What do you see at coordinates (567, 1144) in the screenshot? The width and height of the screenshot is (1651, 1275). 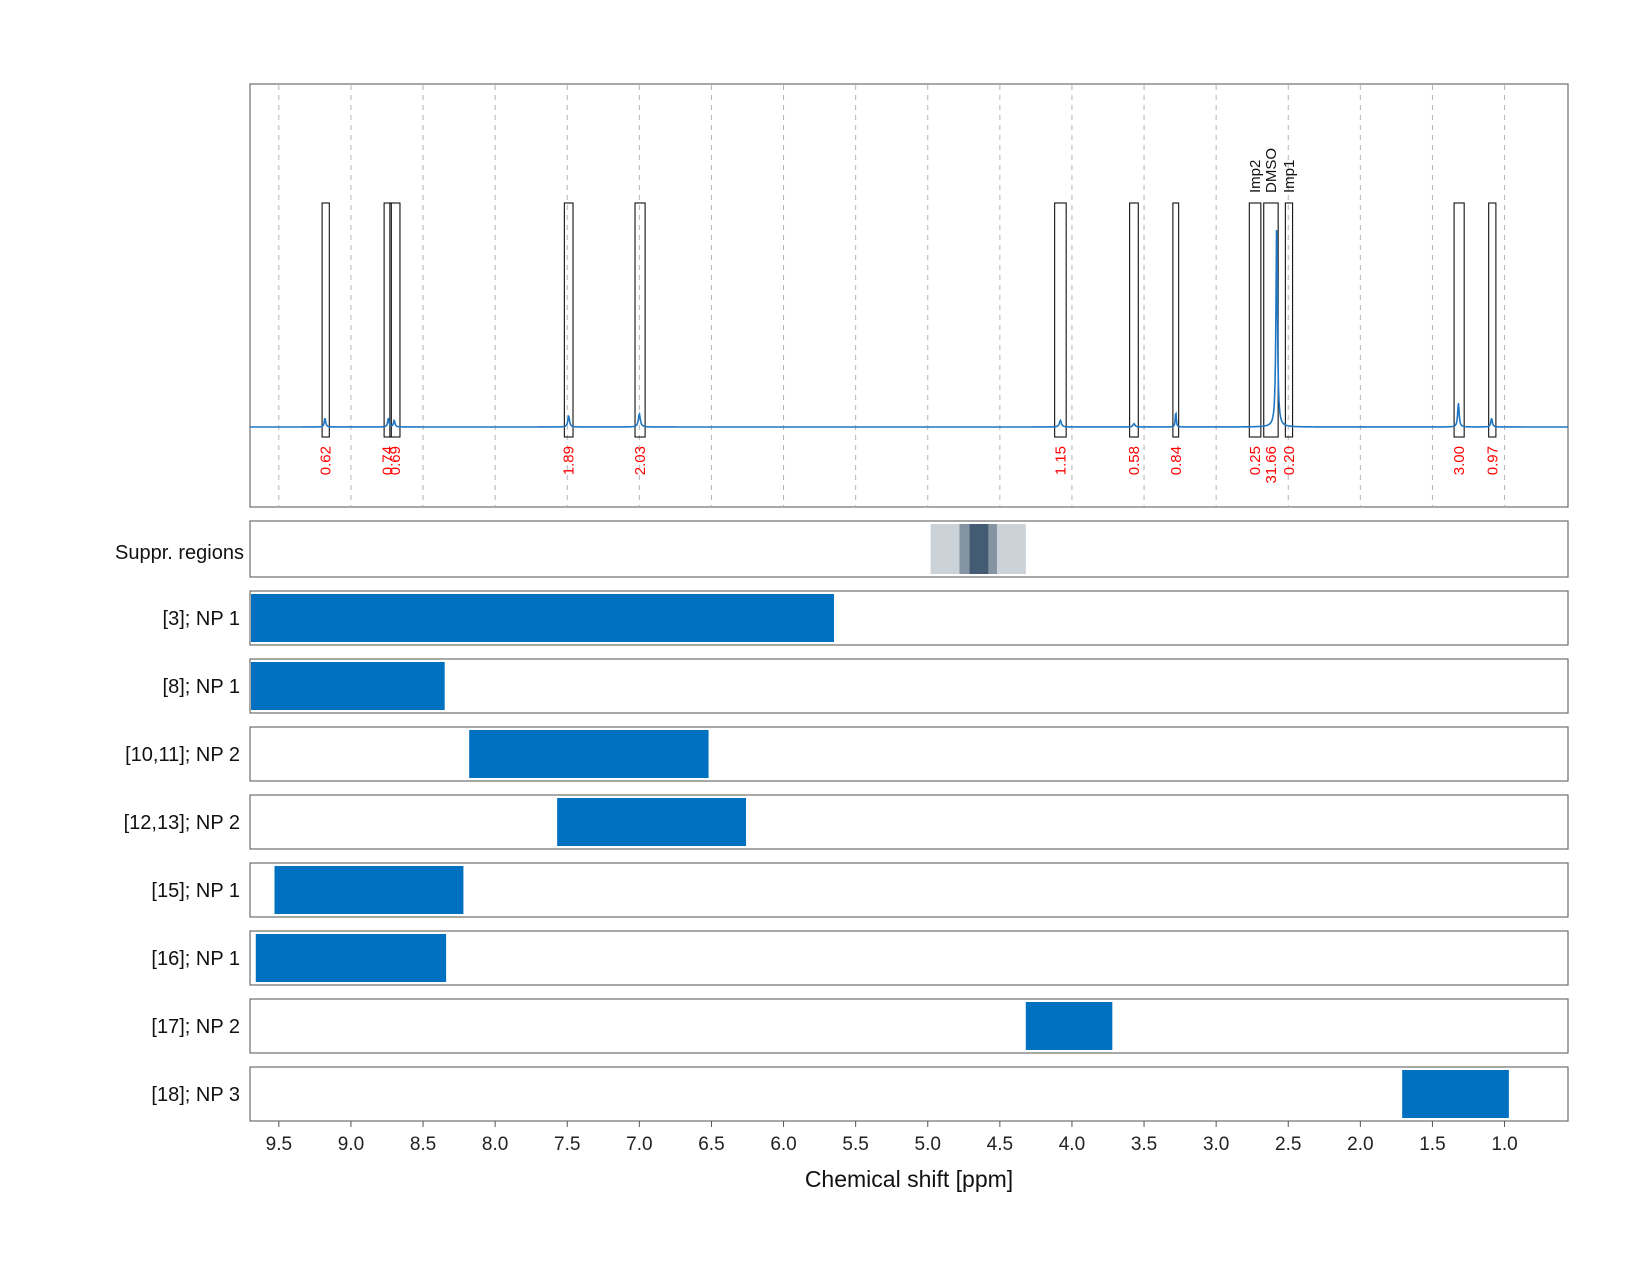 I see `x-tick-label: 7.5` at bounding box center [567, 1144].